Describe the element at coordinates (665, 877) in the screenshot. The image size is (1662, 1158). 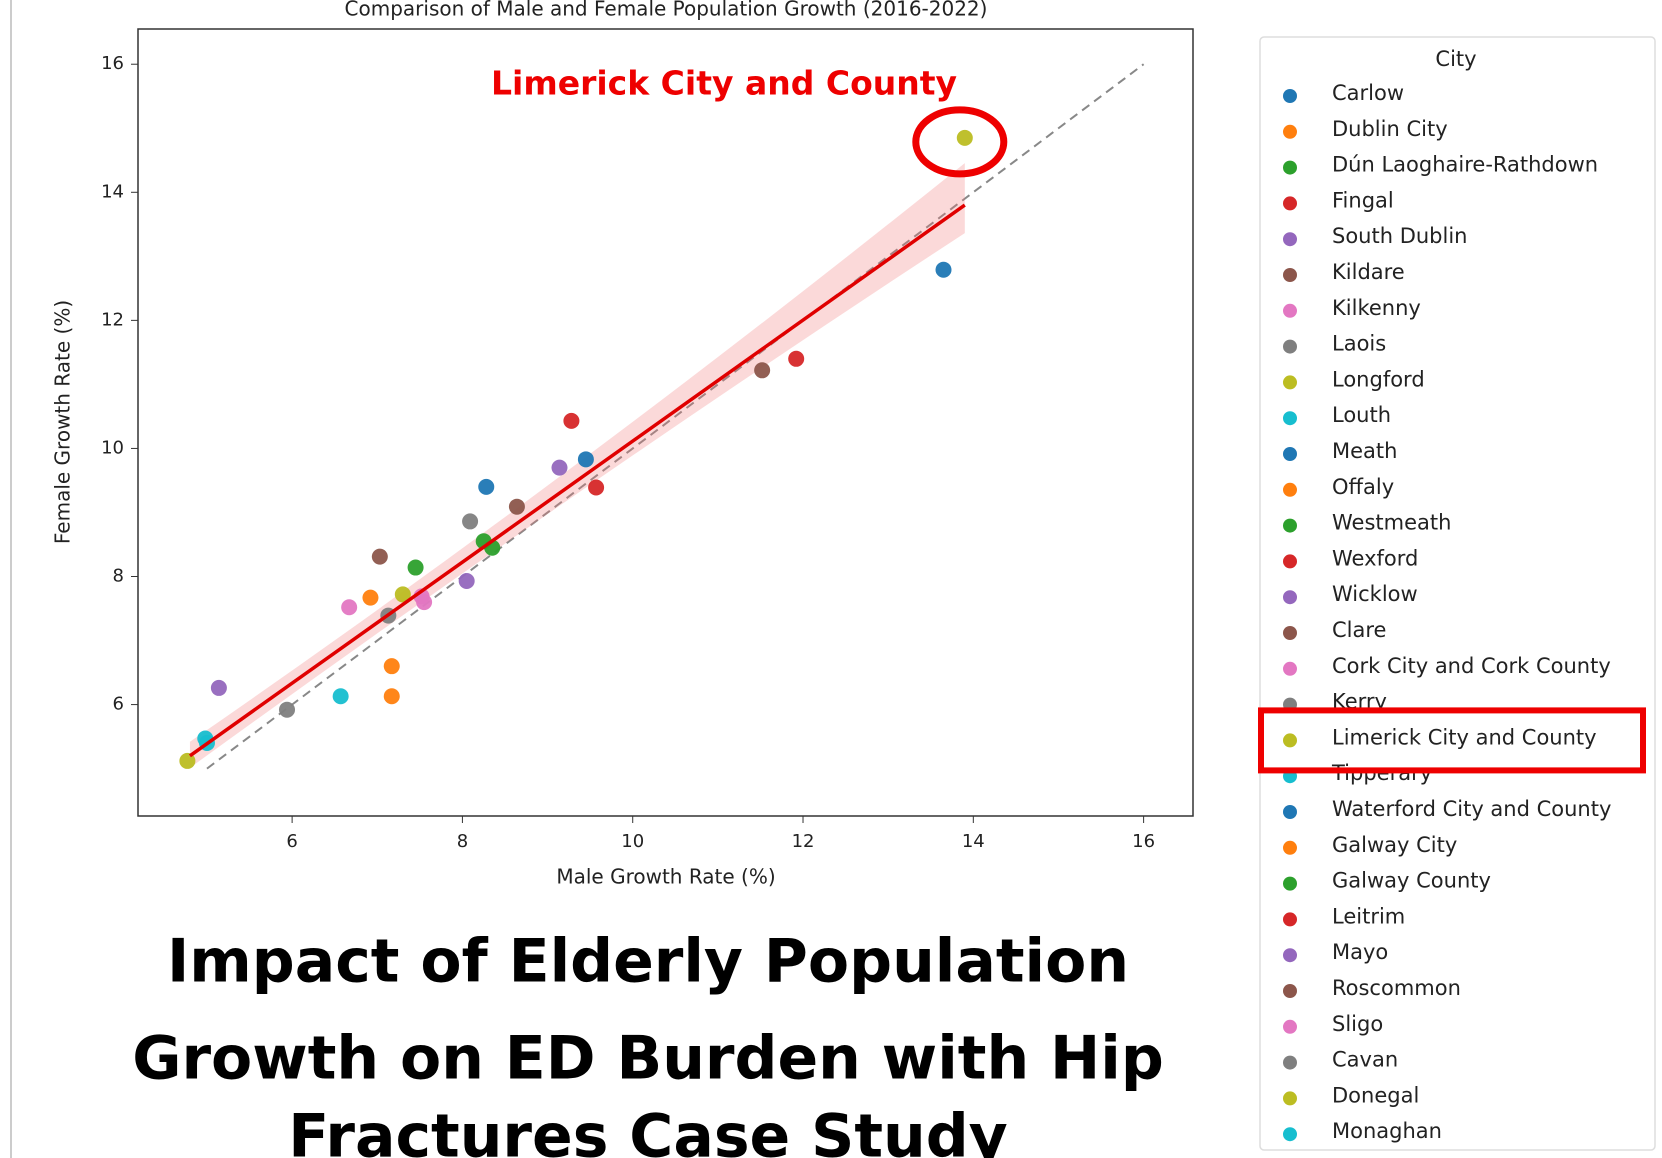
I see `x-axis-label: Male Growth Rate (%)` at that location.